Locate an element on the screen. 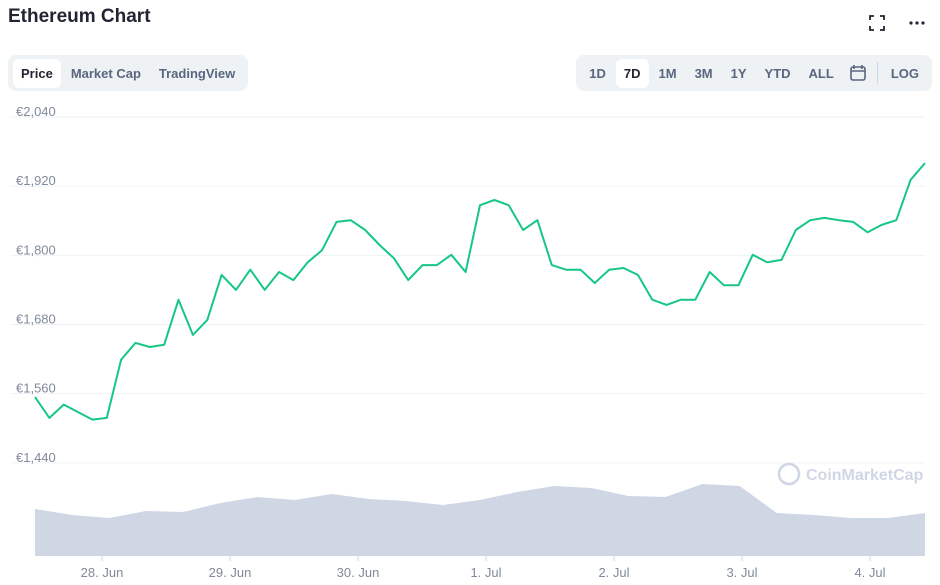 Image resolution: width=940 pixels, height=585 pixels. x-tick-label: 28. Jun is located at coordinates (102, 572).